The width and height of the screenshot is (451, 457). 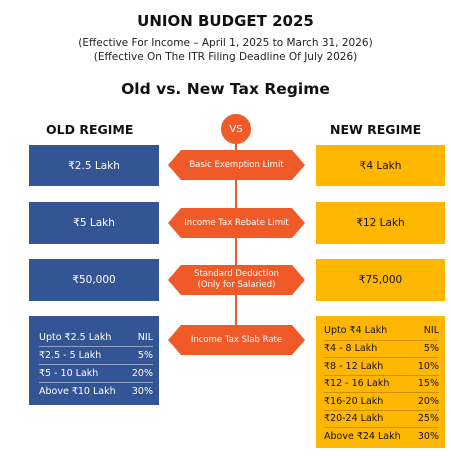 What do you see at coordinates (356, 331) in the screenshot?
I see `new-slab-range: Upto ₹4 Lakh` at bounding box center [356, 331].